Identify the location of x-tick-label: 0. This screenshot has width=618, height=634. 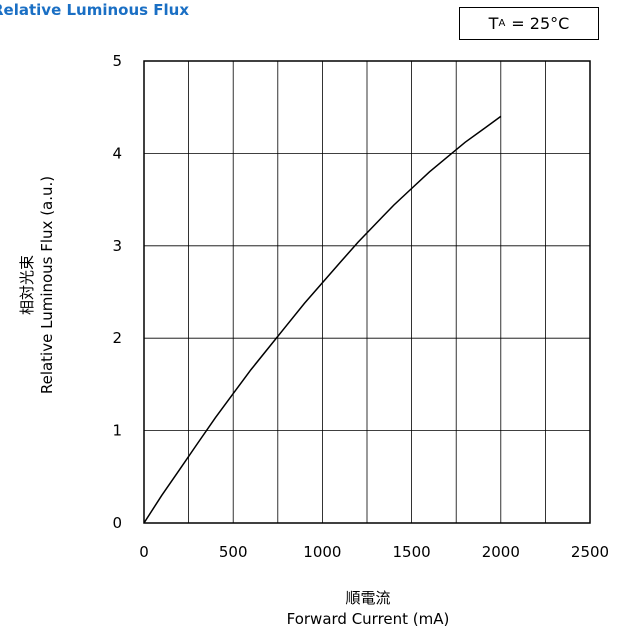
(144, 552).